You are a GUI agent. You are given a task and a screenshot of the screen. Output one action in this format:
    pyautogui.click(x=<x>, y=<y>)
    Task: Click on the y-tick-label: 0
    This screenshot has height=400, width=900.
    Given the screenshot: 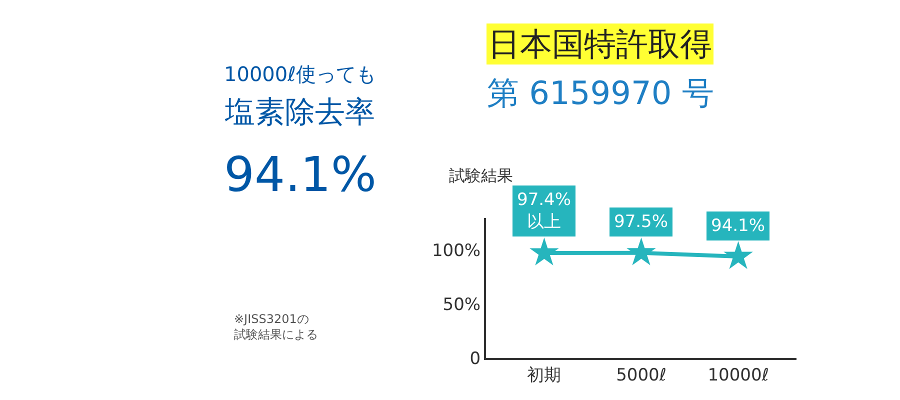 What is the action you would take?
    pyautogui.click(x=475, y=358)
    